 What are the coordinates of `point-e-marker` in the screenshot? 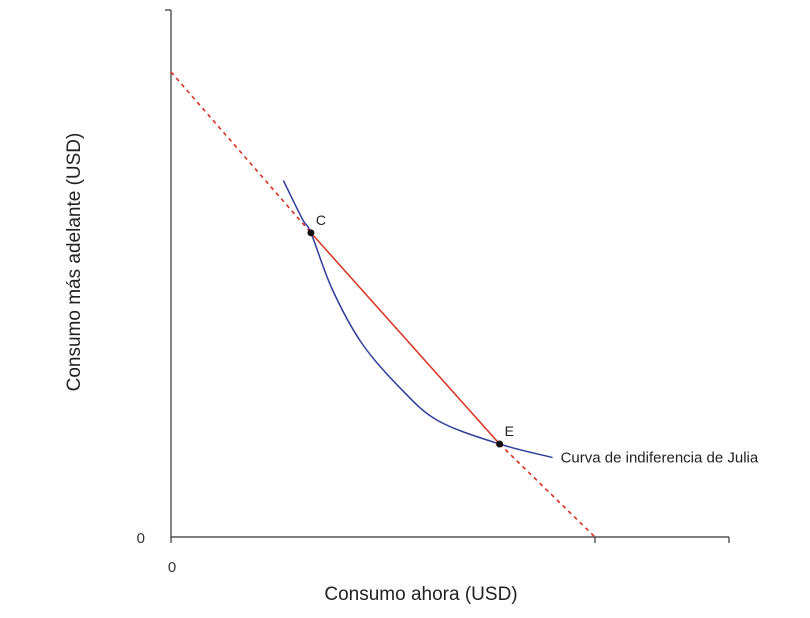 It's located at (500, 444).